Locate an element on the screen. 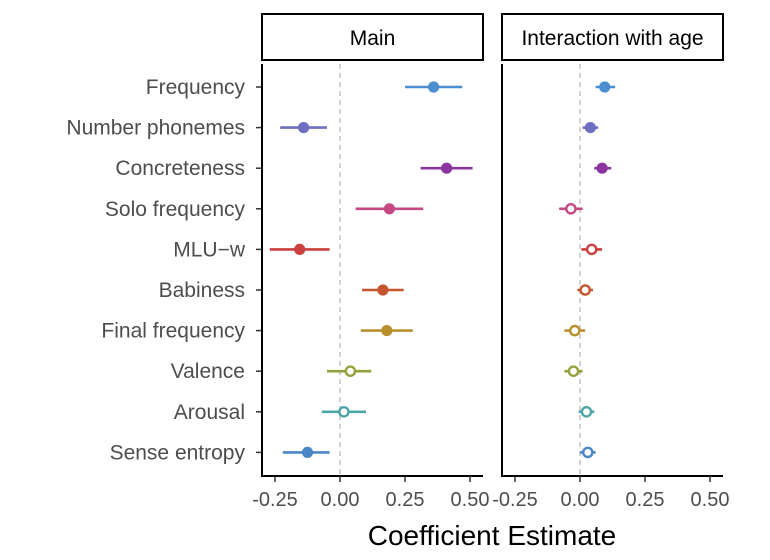  category-label: Final frequency is located at coordinates (173, 331).